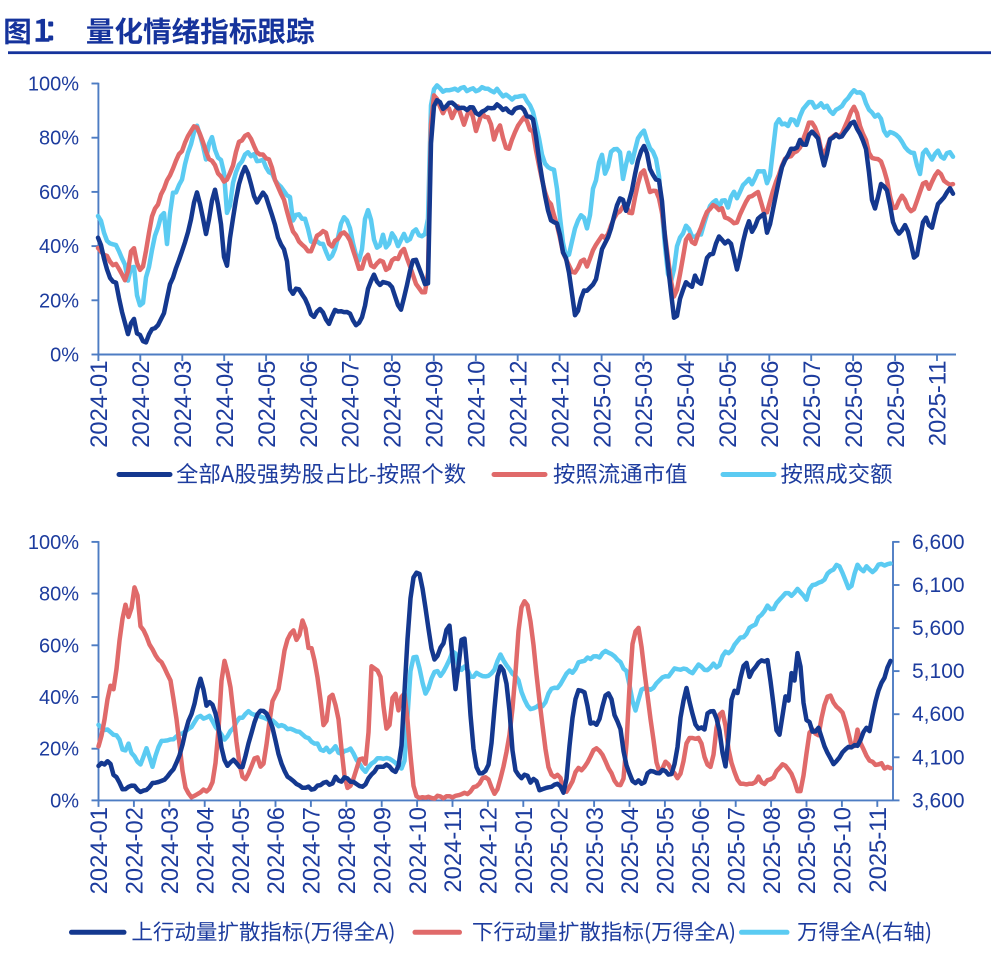 The height and width of the screenshot is (978, 991). What do you see at coordinates (938, 671) in the screenshot?
I see `svg-text: 5,100` at bounding box center [938, 671].